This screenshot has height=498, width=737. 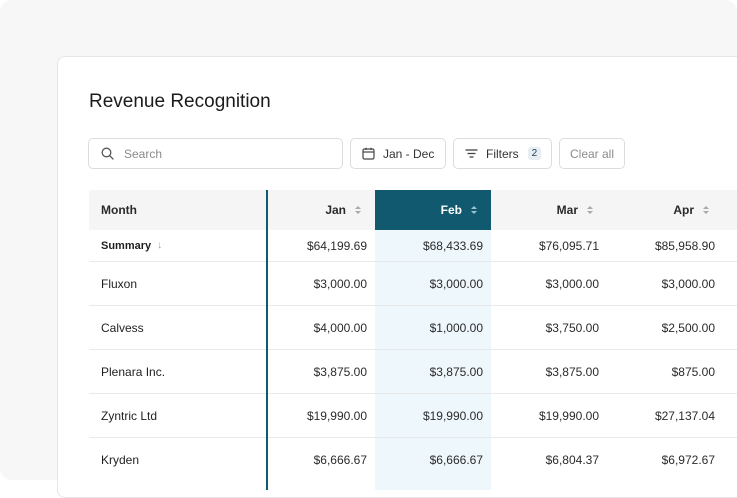 I want to click on row-name: Plenara Inc., so click(x=133, y=371).